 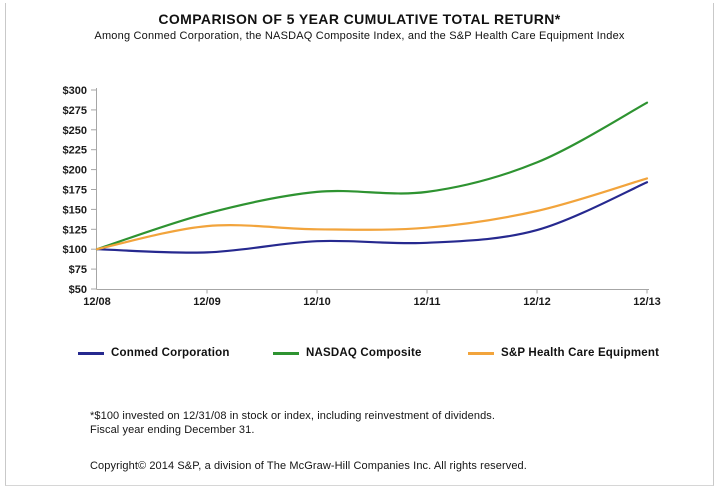 I want to click on x-axis-tick-label: 12/12, so click(x=537, y=302).